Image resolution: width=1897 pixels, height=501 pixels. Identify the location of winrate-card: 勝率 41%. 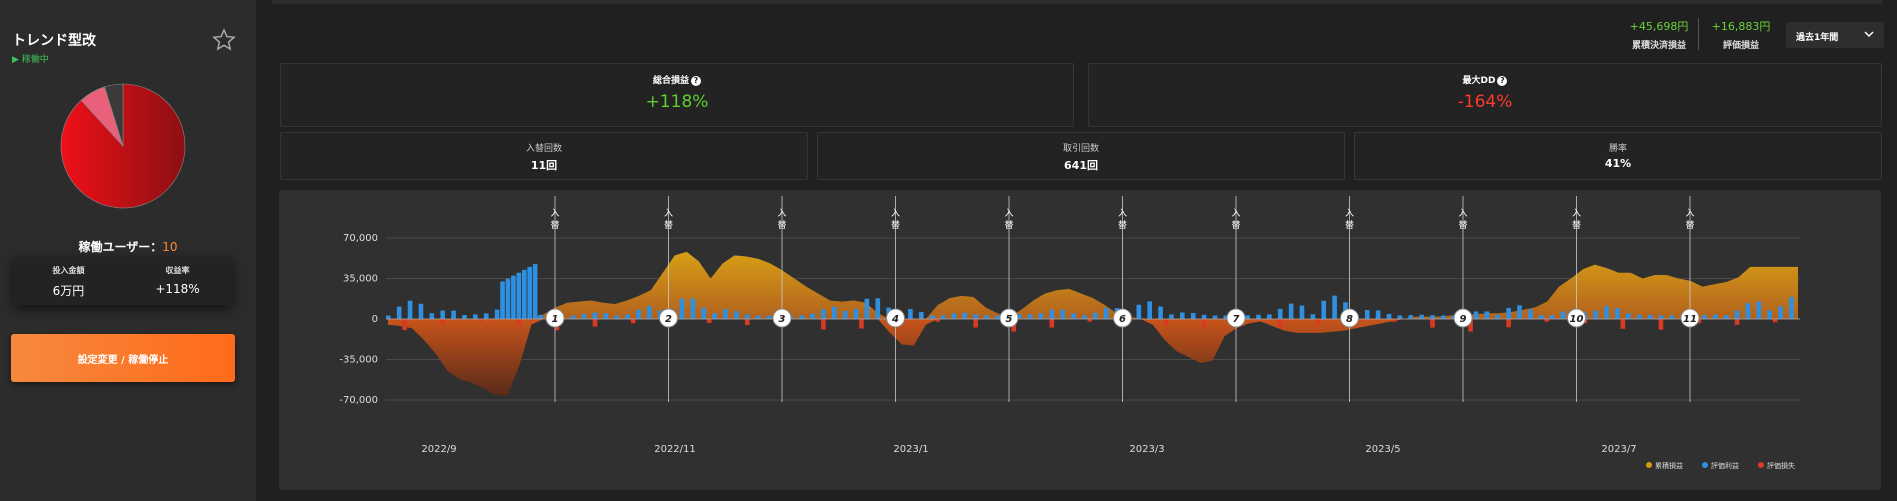
(1618, 156).